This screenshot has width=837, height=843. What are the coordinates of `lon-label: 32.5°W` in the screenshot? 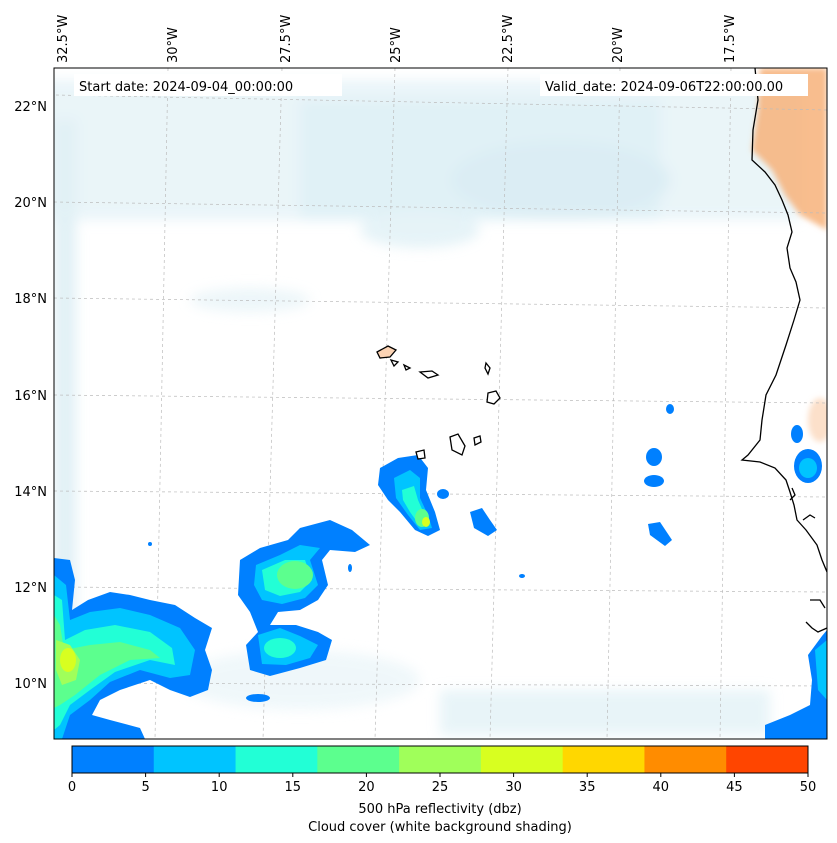 It's located at (63, 39).